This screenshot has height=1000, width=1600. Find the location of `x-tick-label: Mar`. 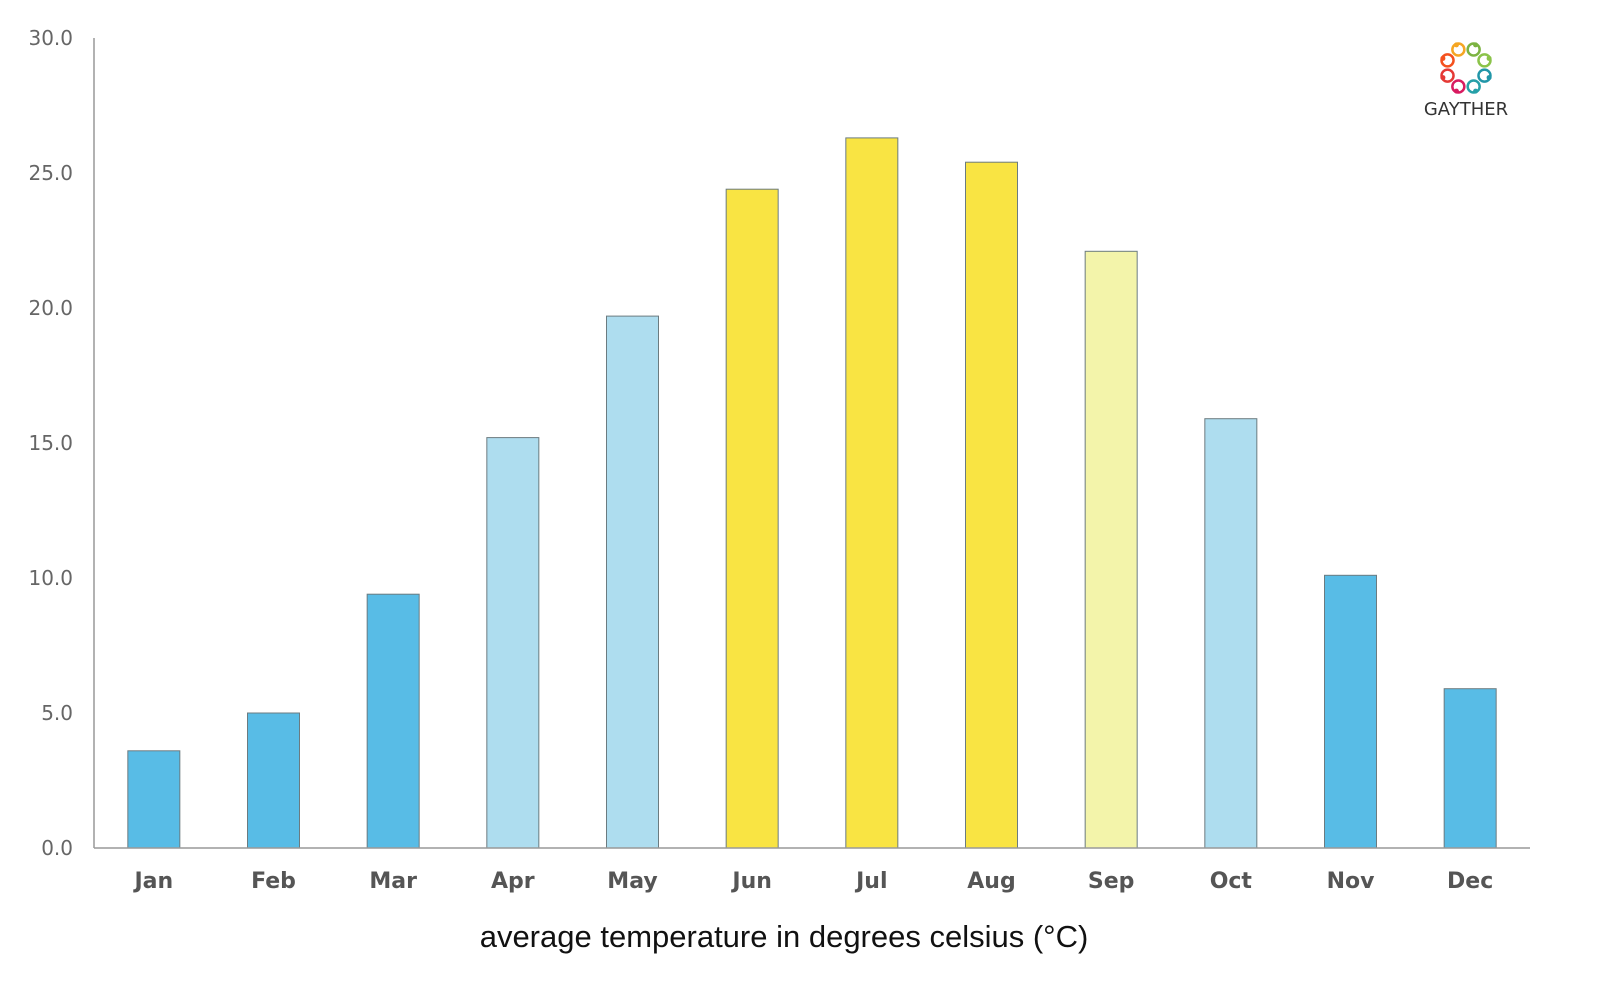

x-tick-label: Mar is located at coordinates (393, 881).